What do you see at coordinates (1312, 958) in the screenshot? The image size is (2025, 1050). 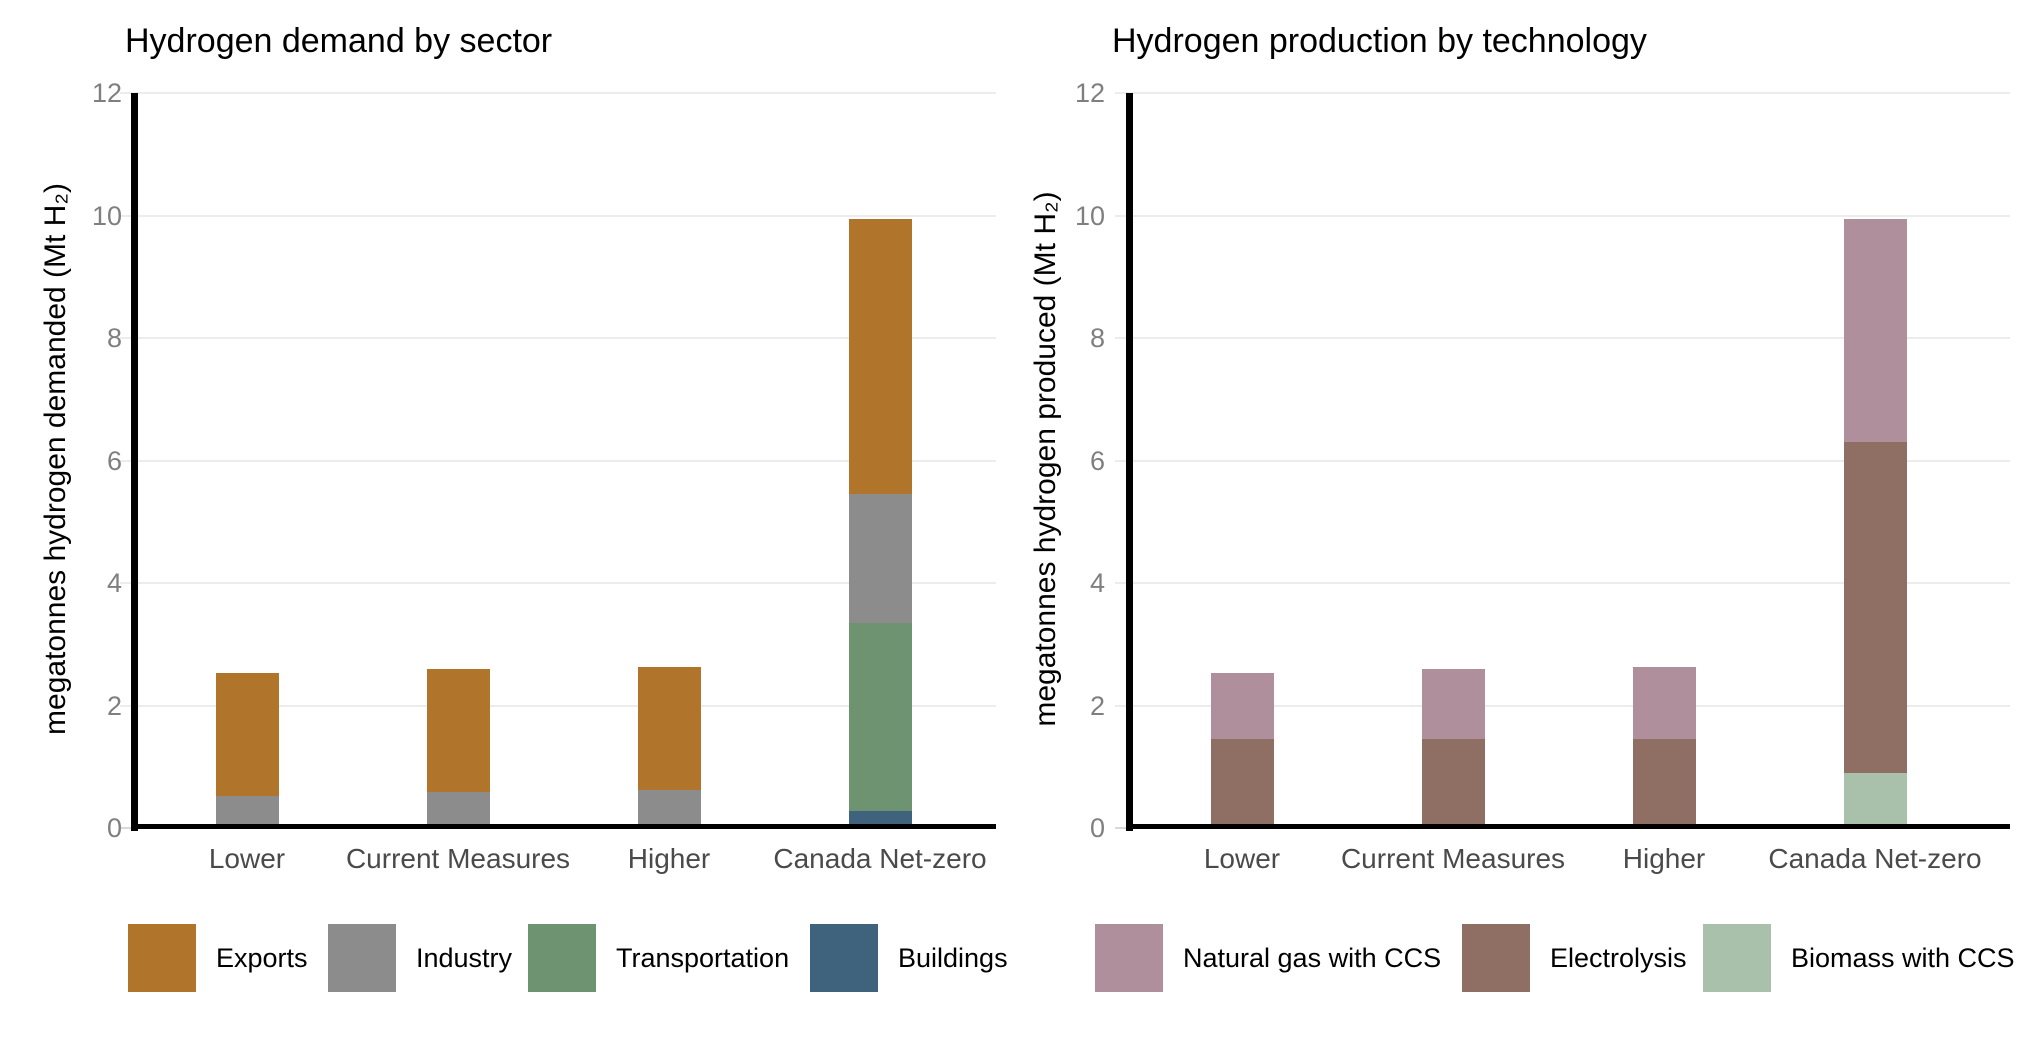 I see `legend-label: Natural gas with CCS` at bounding box center [1312, 958].